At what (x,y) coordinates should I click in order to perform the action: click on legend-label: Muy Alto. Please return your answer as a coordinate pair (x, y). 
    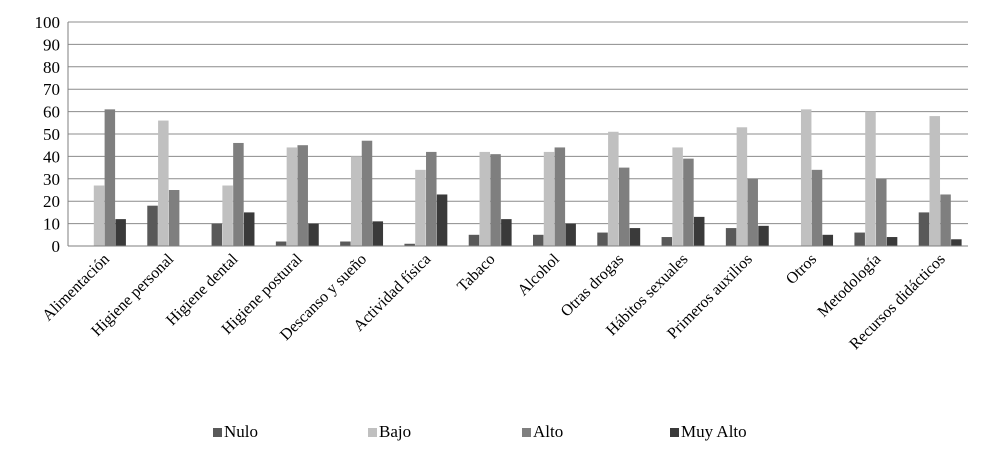
    Looking at the image, I should click on (714, 431).